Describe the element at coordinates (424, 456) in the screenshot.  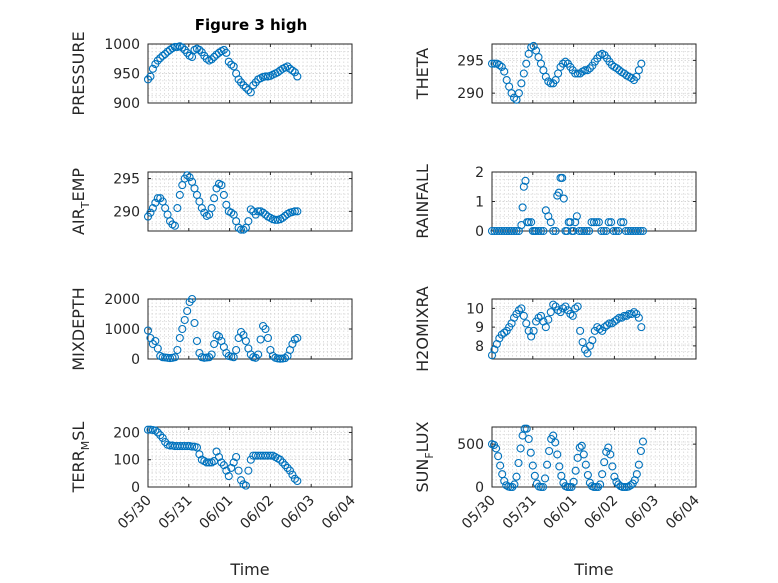
I see `ylabel-7: SUNFLUX` at that location.